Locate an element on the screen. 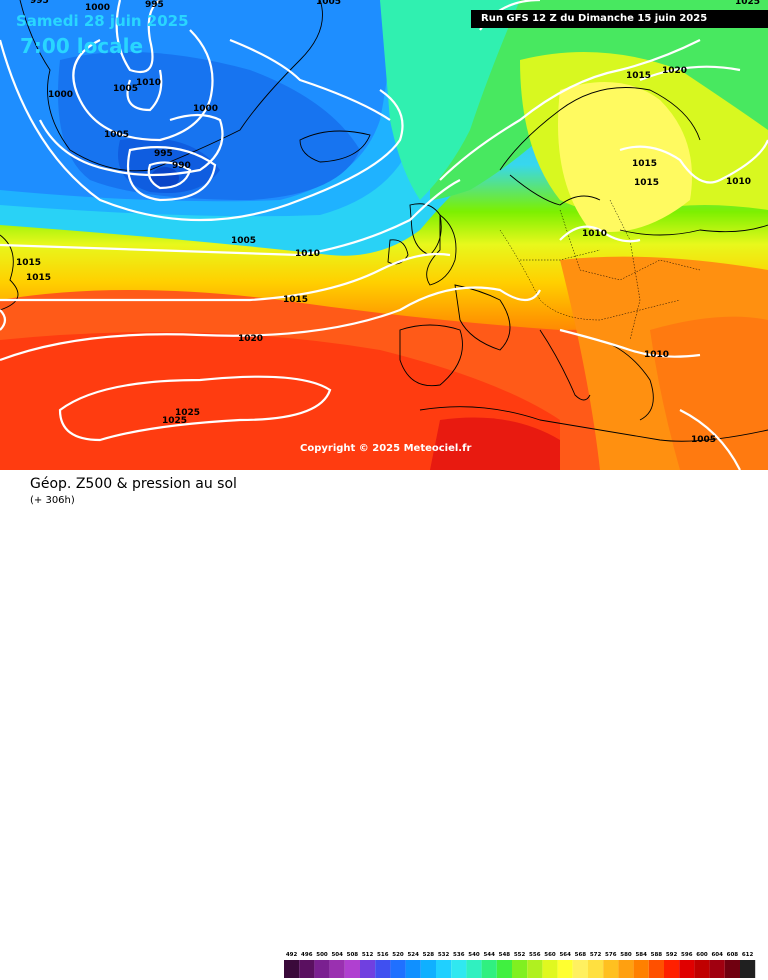 The image size is (768, 980). isobar-line-1015-west is located at coordinates (3, 320).